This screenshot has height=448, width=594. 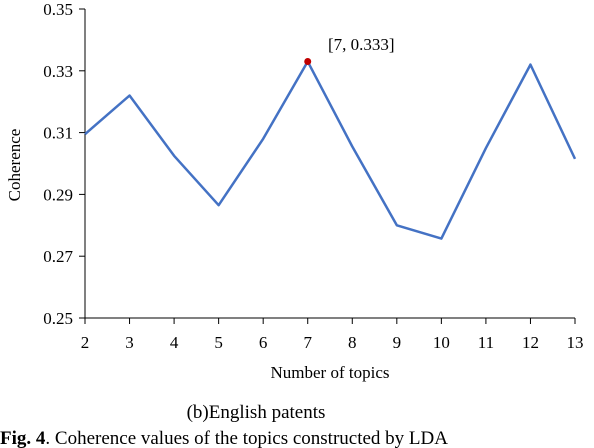 What do you see at coordinates (58, 9) in the screenshot?
I see `y-tick-label: 0.35` at bounding box center [58, 9].